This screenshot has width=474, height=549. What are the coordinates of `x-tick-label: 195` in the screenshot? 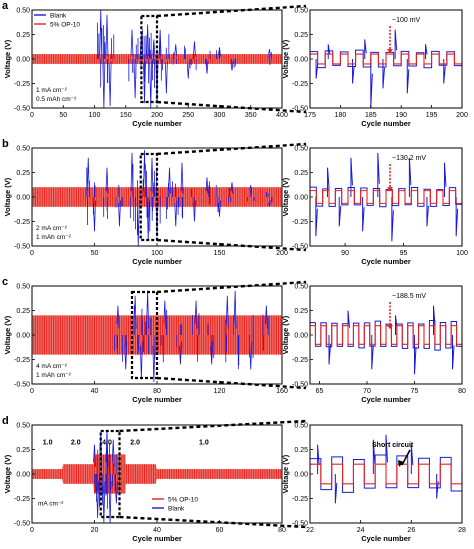 It's located at (432, 115).